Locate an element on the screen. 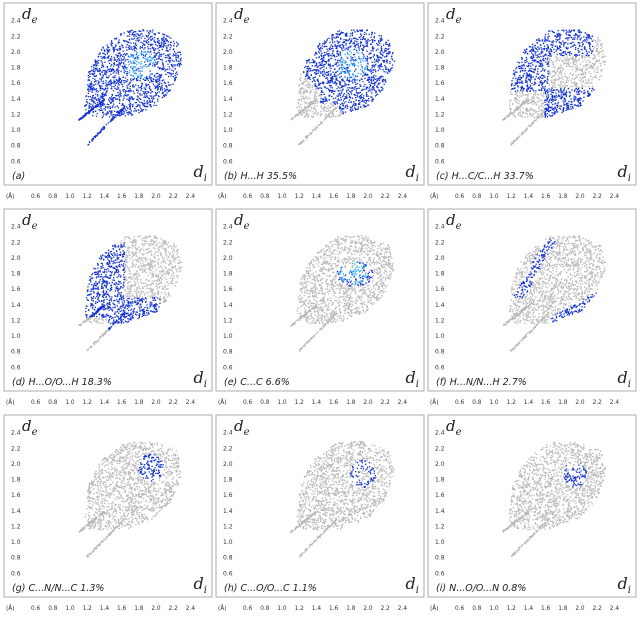 This screenshot has height=619, width=640. x-tick-label: 2.2 is located at coordinates (598, 197).